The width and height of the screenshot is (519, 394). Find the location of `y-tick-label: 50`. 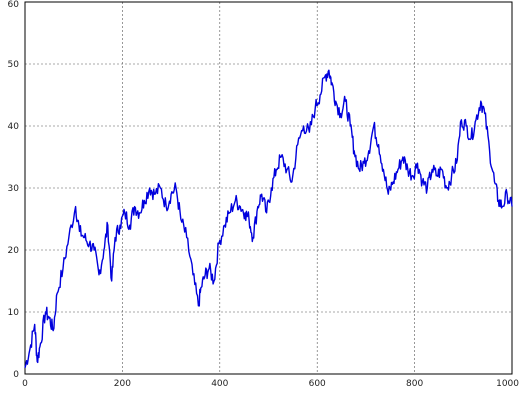

y-tick-label: 50 is located at coordinates (14, 65).